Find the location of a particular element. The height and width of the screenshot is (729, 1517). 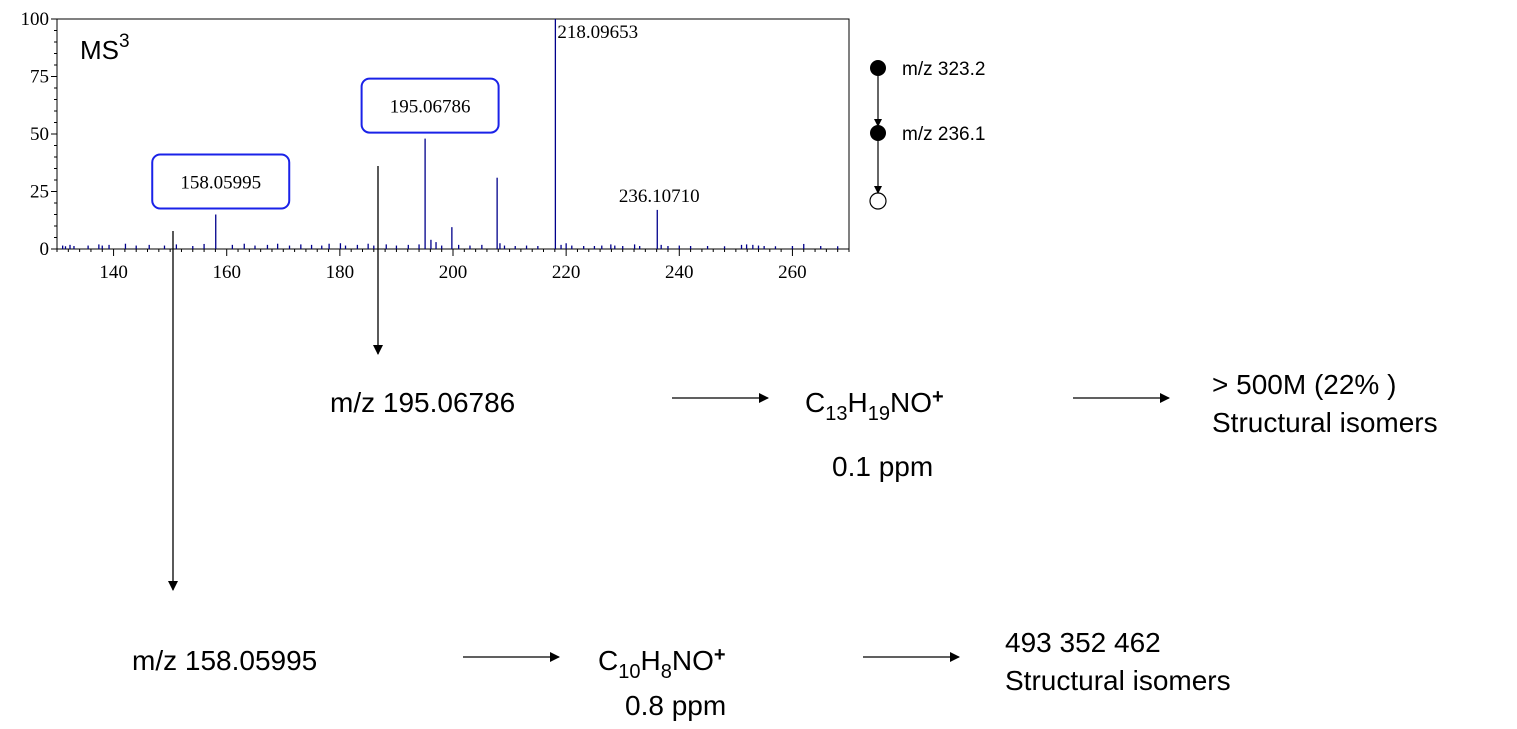

peak-label-158-05995: 158.05995 is located at coordinates (220, 183).